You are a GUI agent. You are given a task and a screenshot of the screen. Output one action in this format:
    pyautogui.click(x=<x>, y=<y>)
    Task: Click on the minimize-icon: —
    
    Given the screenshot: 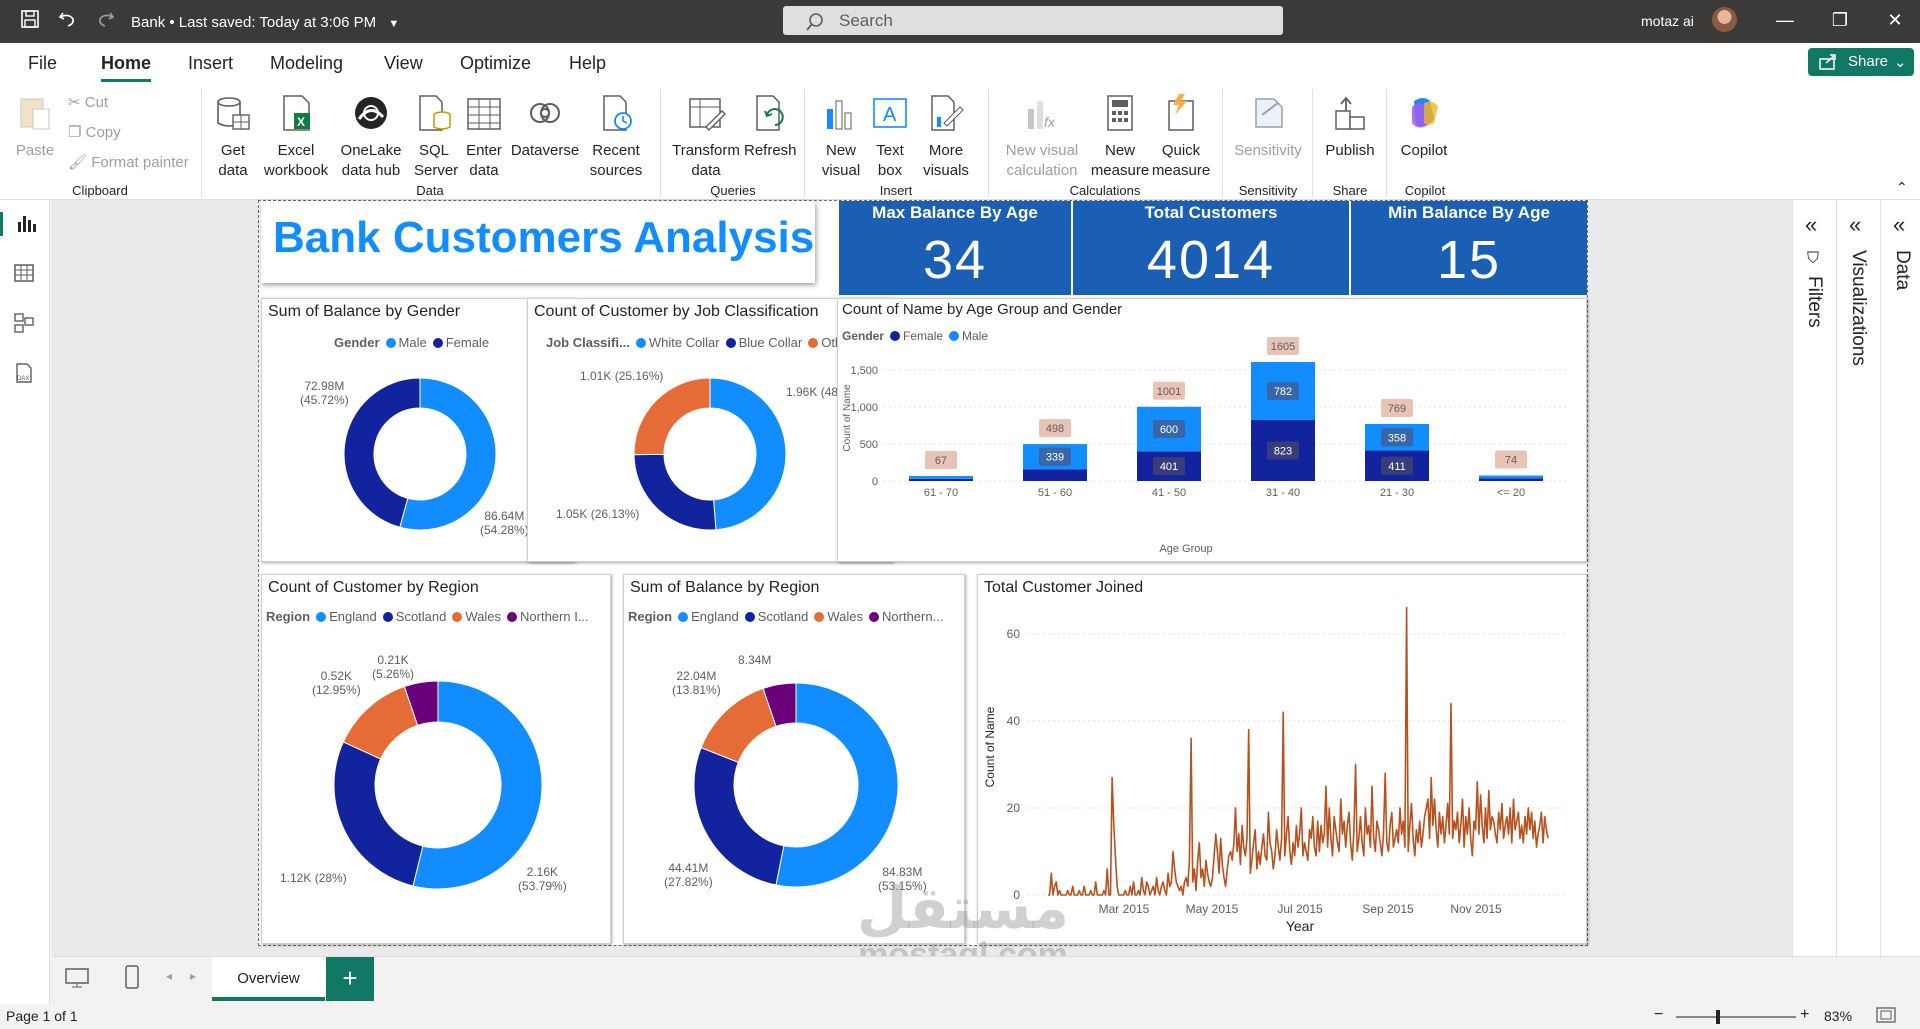 What is the action you would take?
    pyautogui.click(x=1785, y=20)
    